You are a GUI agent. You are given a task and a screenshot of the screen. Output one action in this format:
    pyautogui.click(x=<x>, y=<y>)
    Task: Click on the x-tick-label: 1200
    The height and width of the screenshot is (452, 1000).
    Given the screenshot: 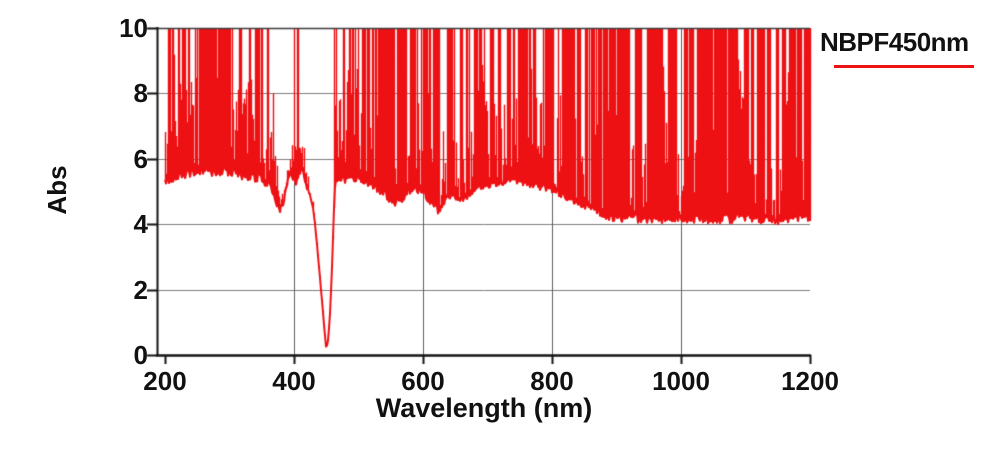 What is the action you would take?
    pyautogui.click(x=810, y=381)
    